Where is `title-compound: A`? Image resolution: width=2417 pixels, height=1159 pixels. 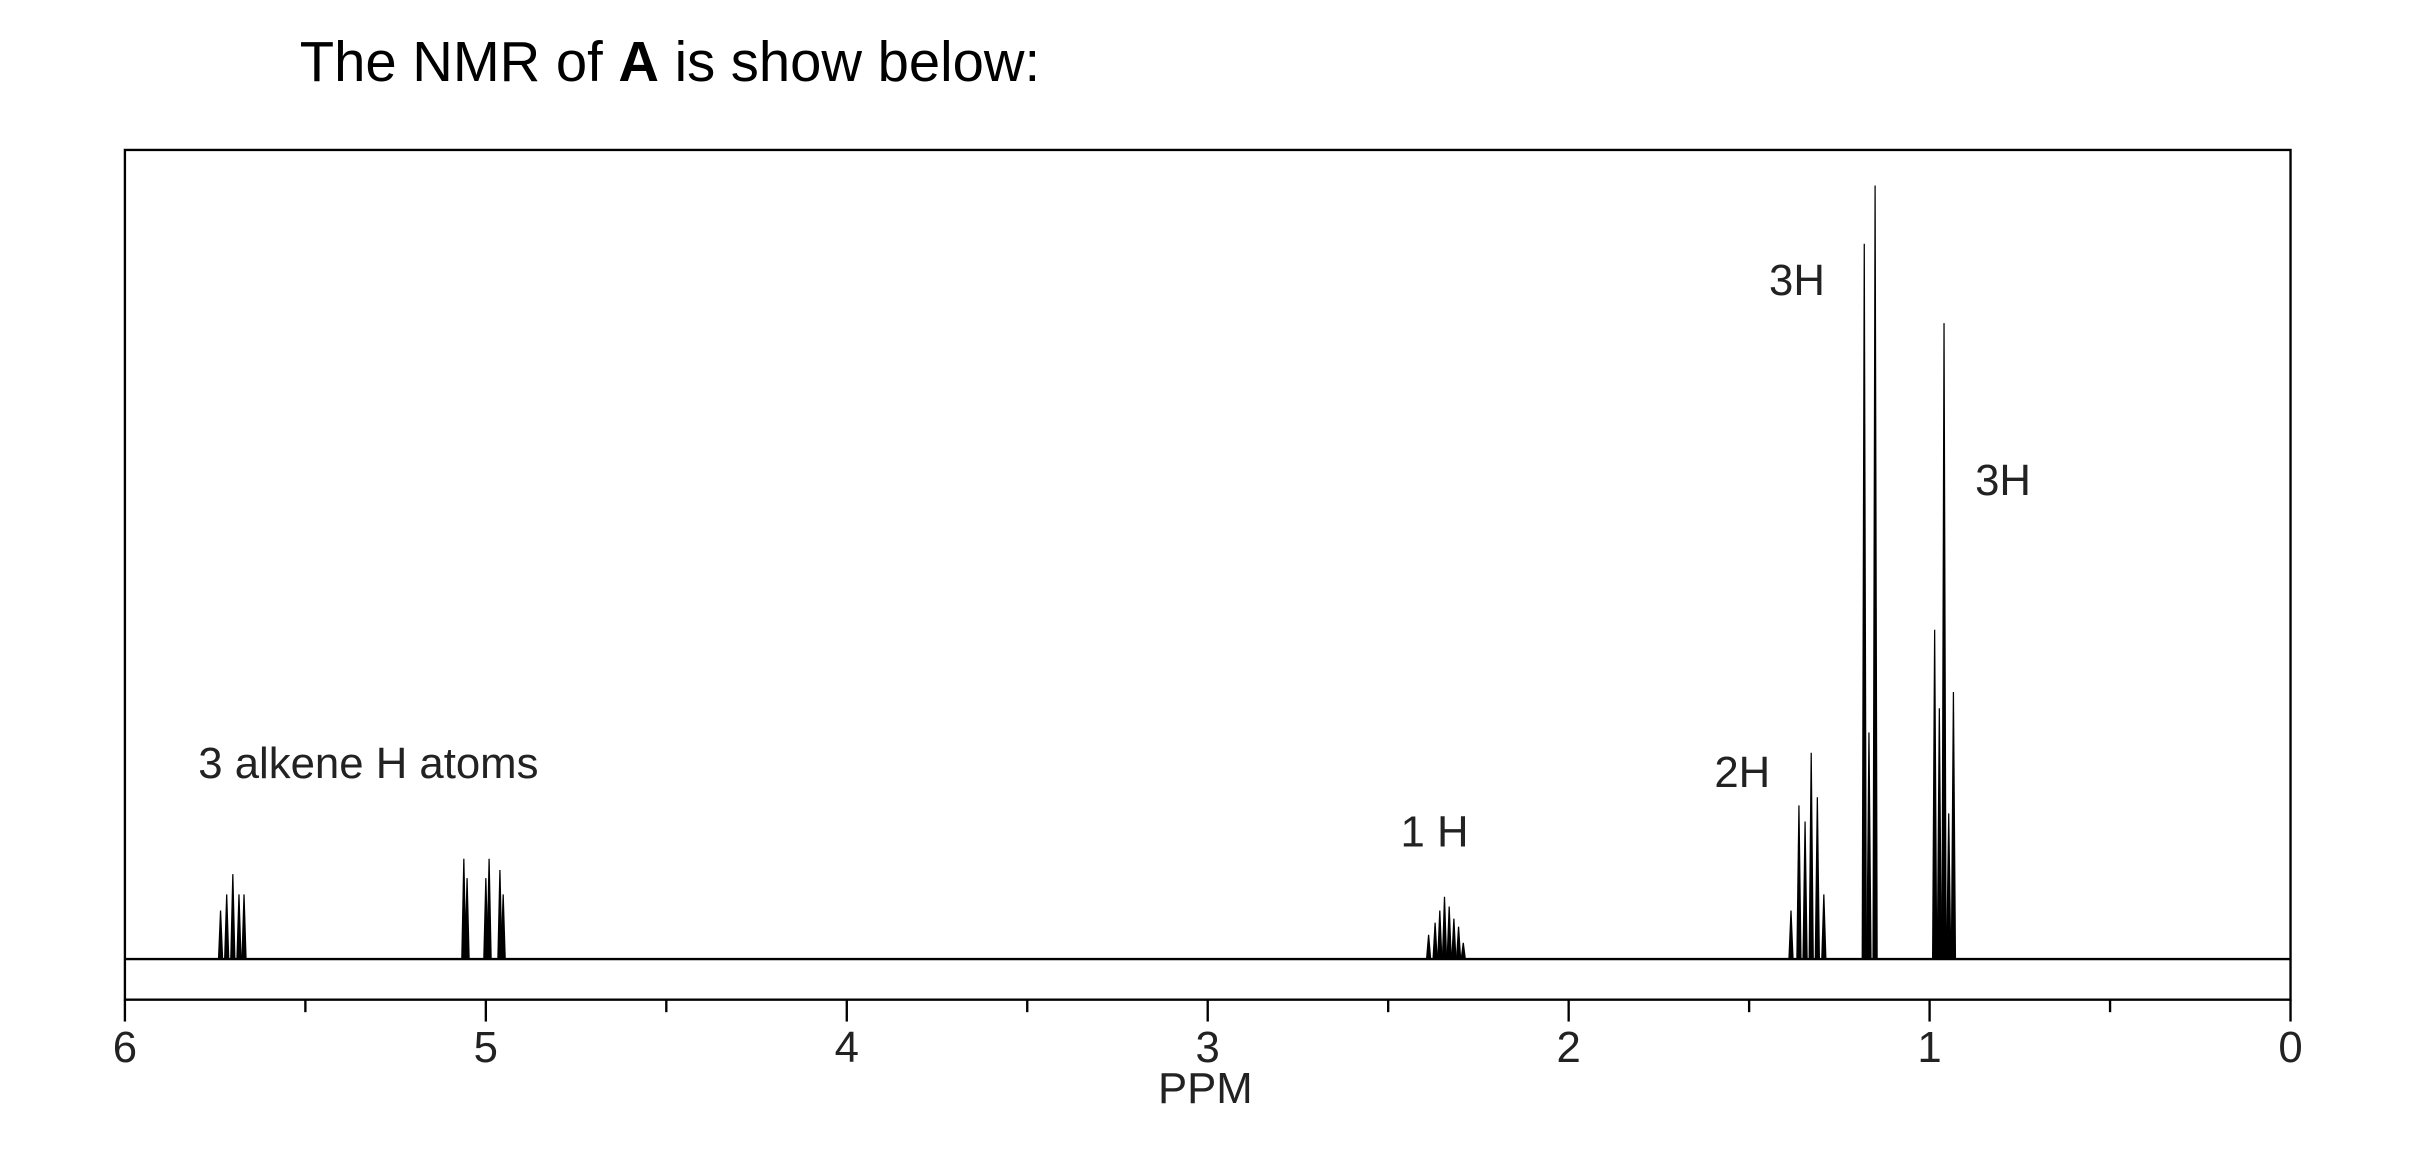 title-compound: A is located at coordinates (638, 61).